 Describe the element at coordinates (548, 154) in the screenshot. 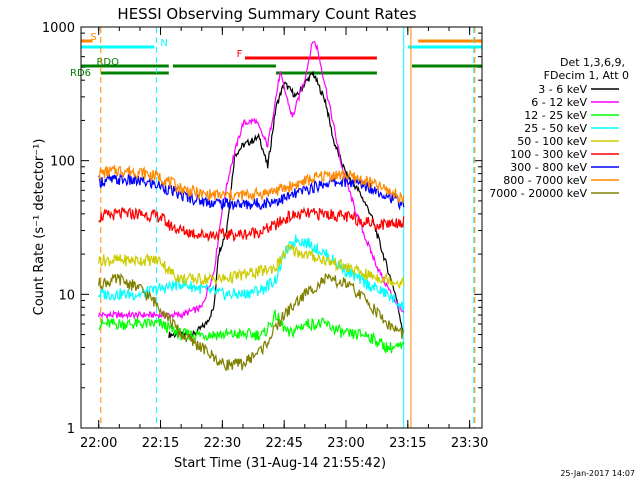

I see `legend-label-5: 100 - 300 keV` at that location.